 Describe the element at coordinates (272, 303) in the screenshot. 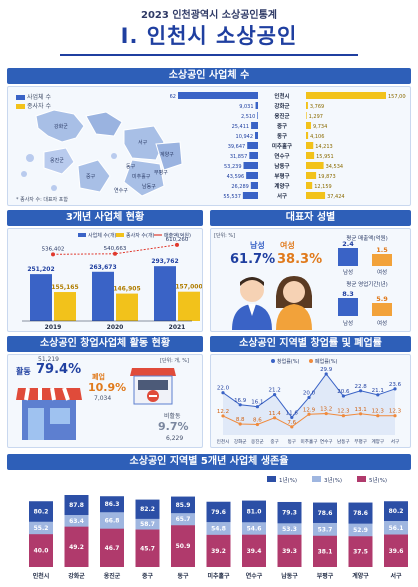

I see `gender-people-illustration` at that location.